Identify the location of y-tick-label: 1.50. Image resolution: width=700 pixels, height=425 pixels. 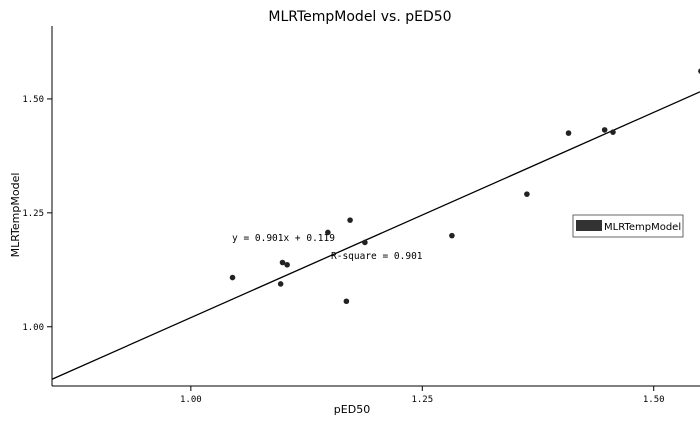
(33, 100).